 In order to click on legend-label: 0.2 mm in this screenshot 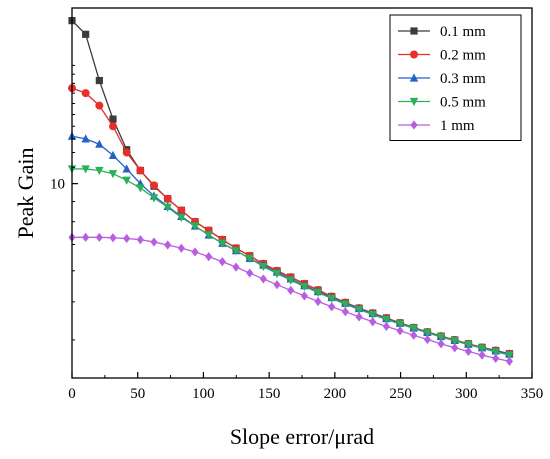, I will do `click(463, 56)`.